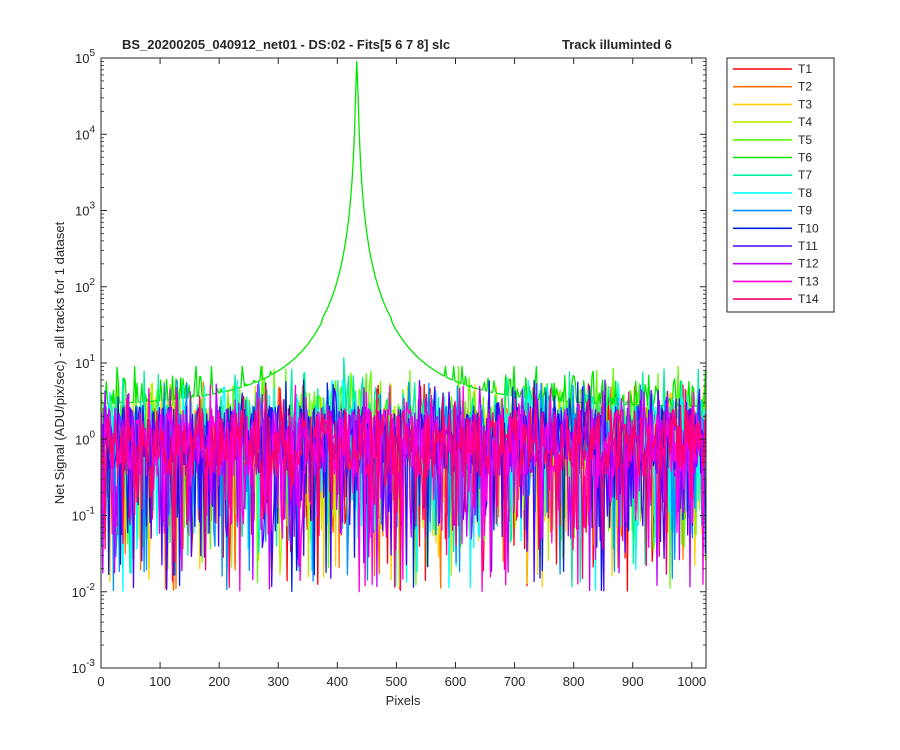 The height and width of the screenshot is (750, 900). Describe the element at coordinates (808, 281) in the screenshot. I see `legend-label-t13: T13` at that location.